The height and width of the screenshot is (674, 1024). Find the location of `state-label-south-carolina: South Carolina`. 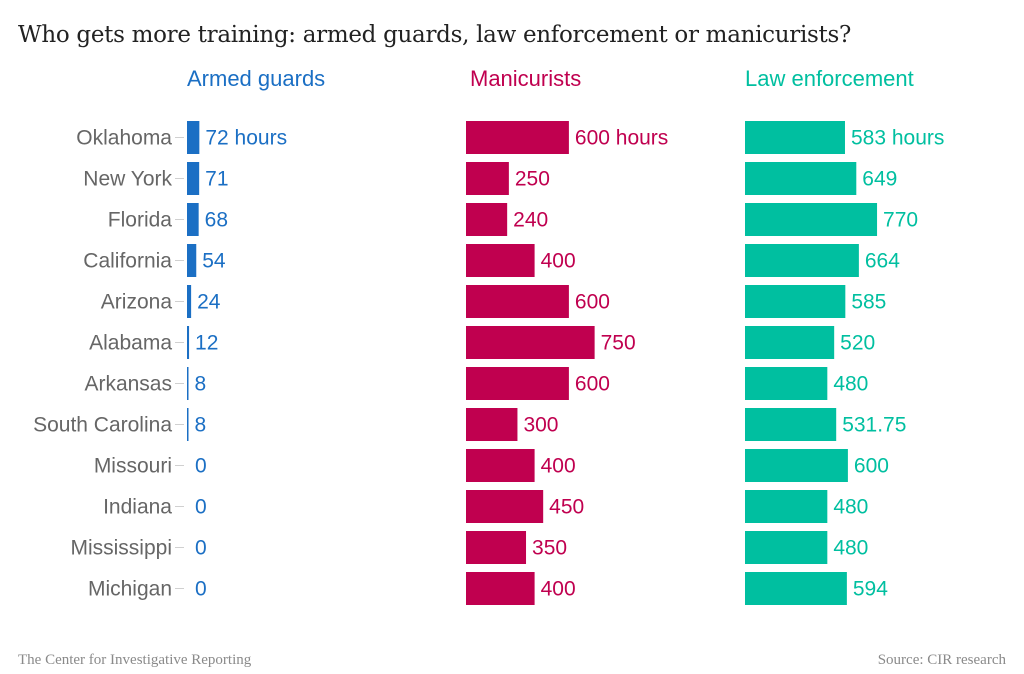

state-label-south-carolina: South Carolina is located at coordinates (102, 425).